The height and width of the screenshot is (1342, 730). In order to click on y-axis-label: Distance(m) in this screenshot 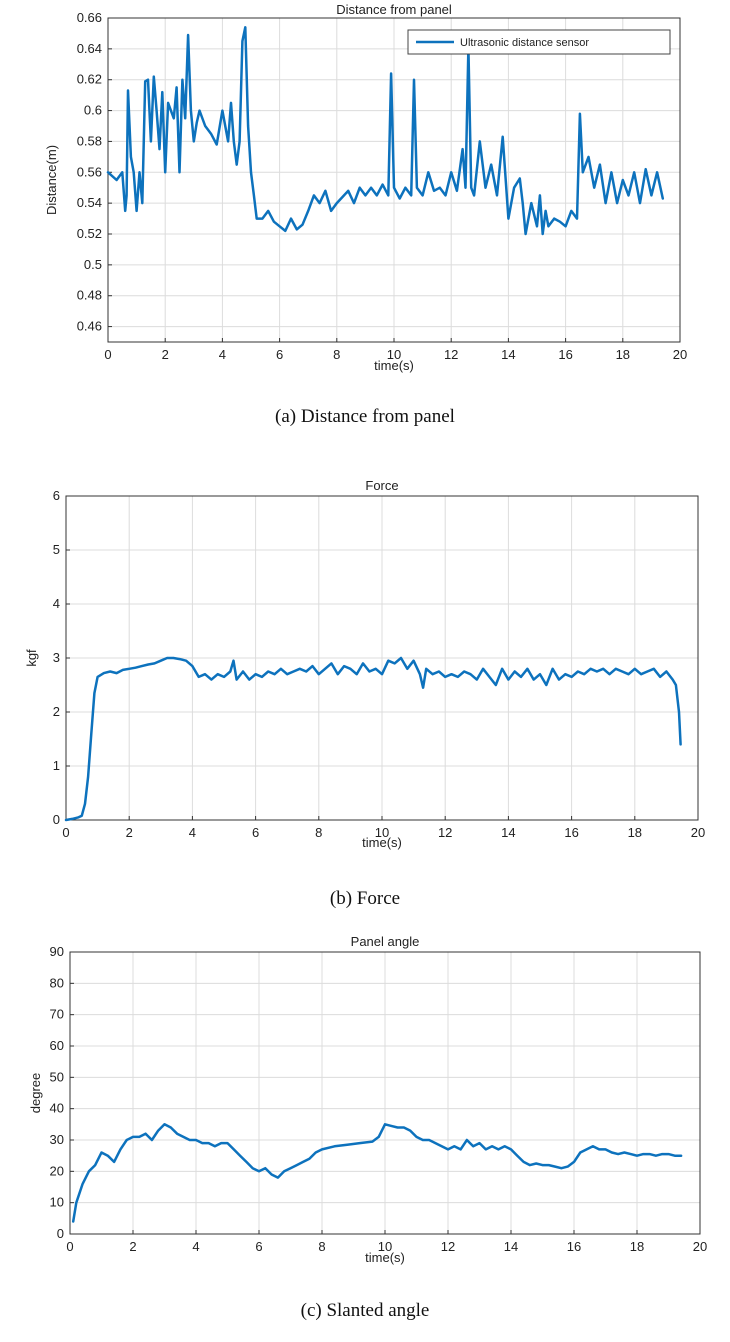, I will do `click(51, 180)`.